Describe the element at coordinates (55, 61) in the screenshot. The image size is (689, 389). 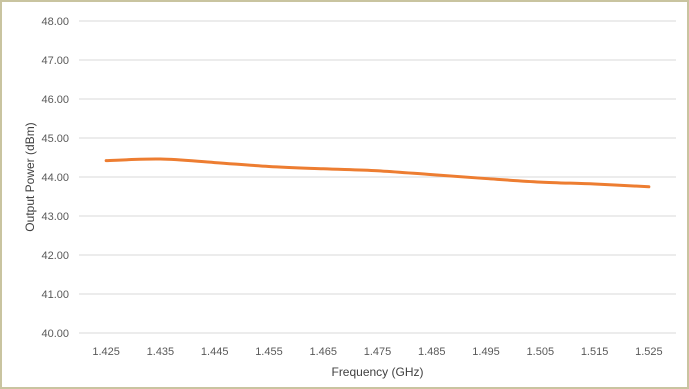
I see `y-tick-label: 47.00` at that location.